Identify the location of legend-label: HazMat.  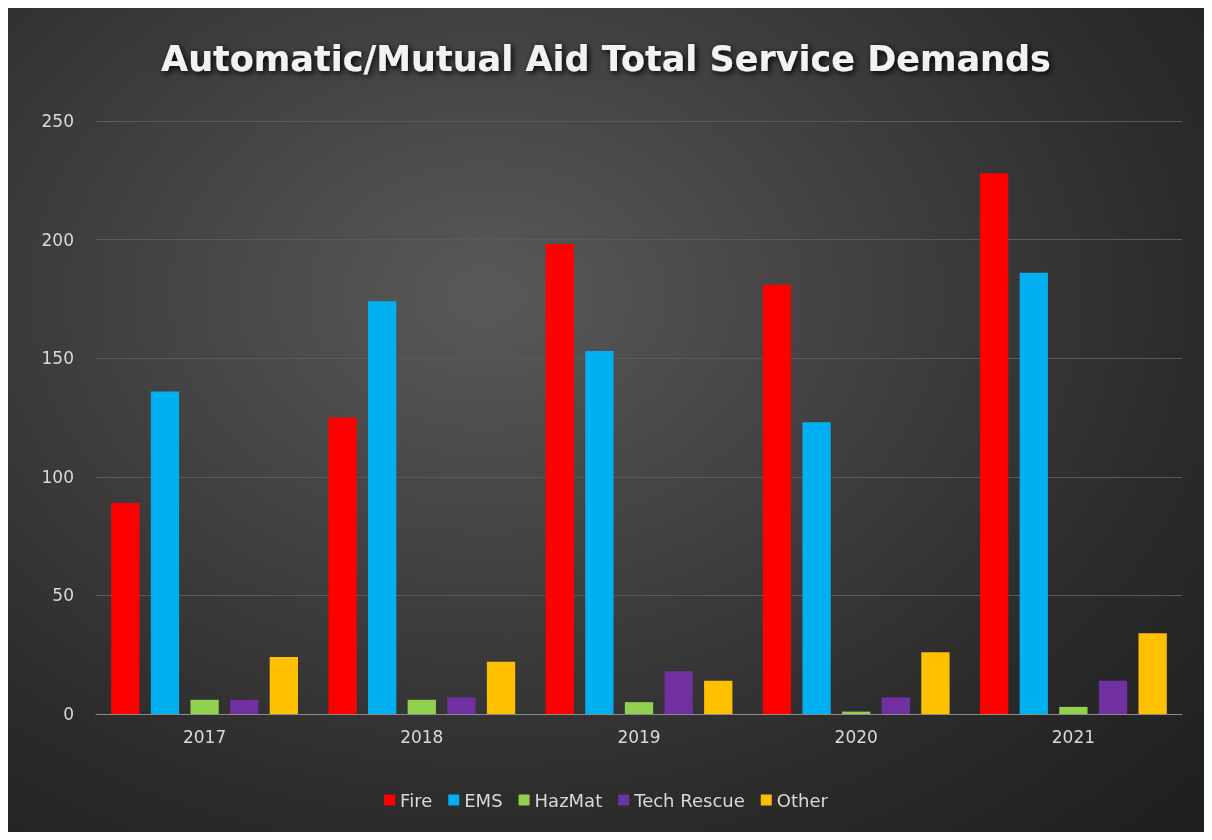
(568, 800).